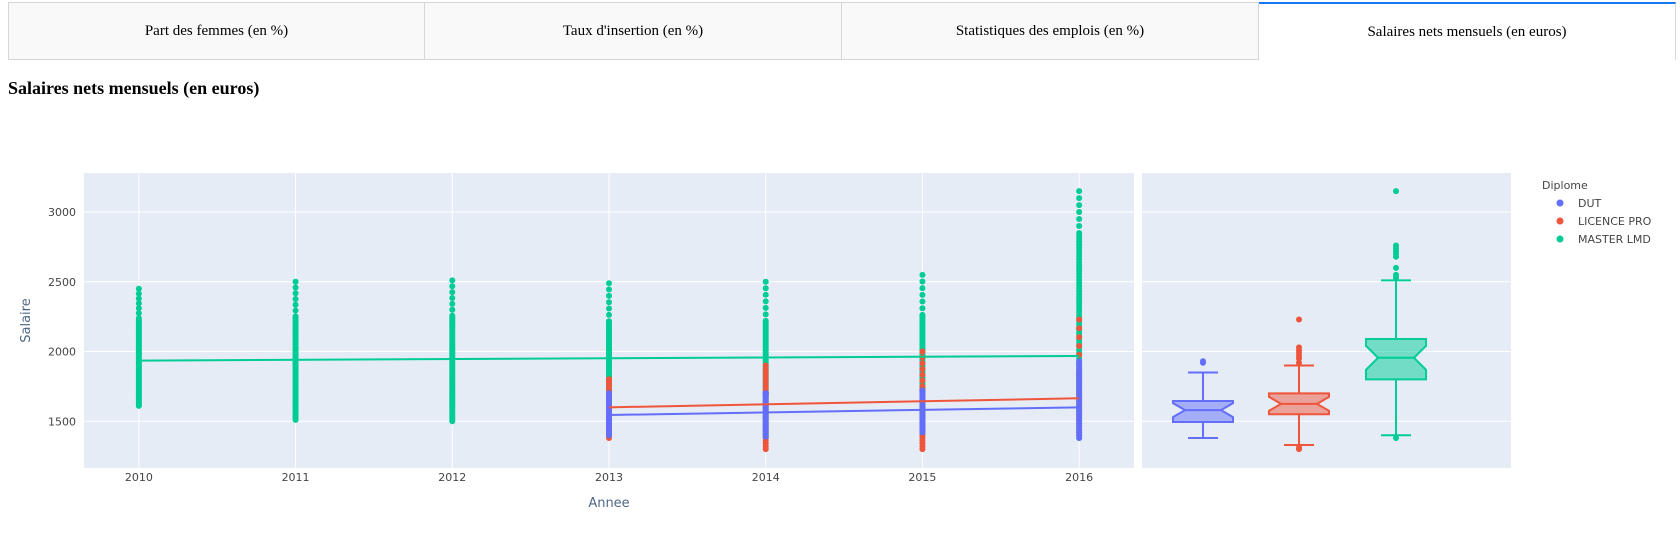 The image size is (1680, 542). Describe the element at coordinates (62, 352) in the screenshot. I see `y-tick-label: 2000` at that location.